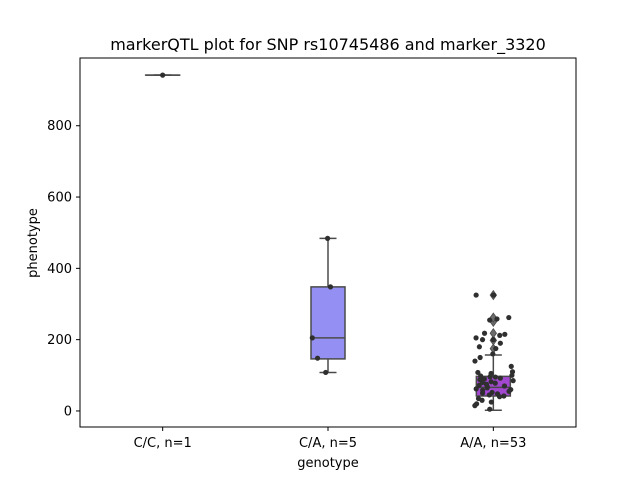 The image size is (640, 480). Describe the element at coordinates (493, 443) in the screenshot. I see `x-tick-label: A/A, n=53` at that location.